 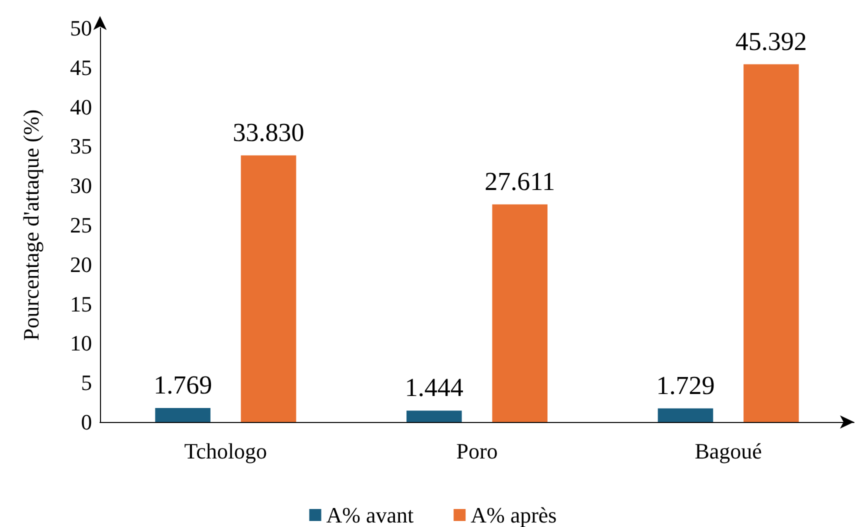 What do you see at coordinates (183, 385) in the screenshot?
I see `data-label: 1.769` at bounding box center [183, 385].